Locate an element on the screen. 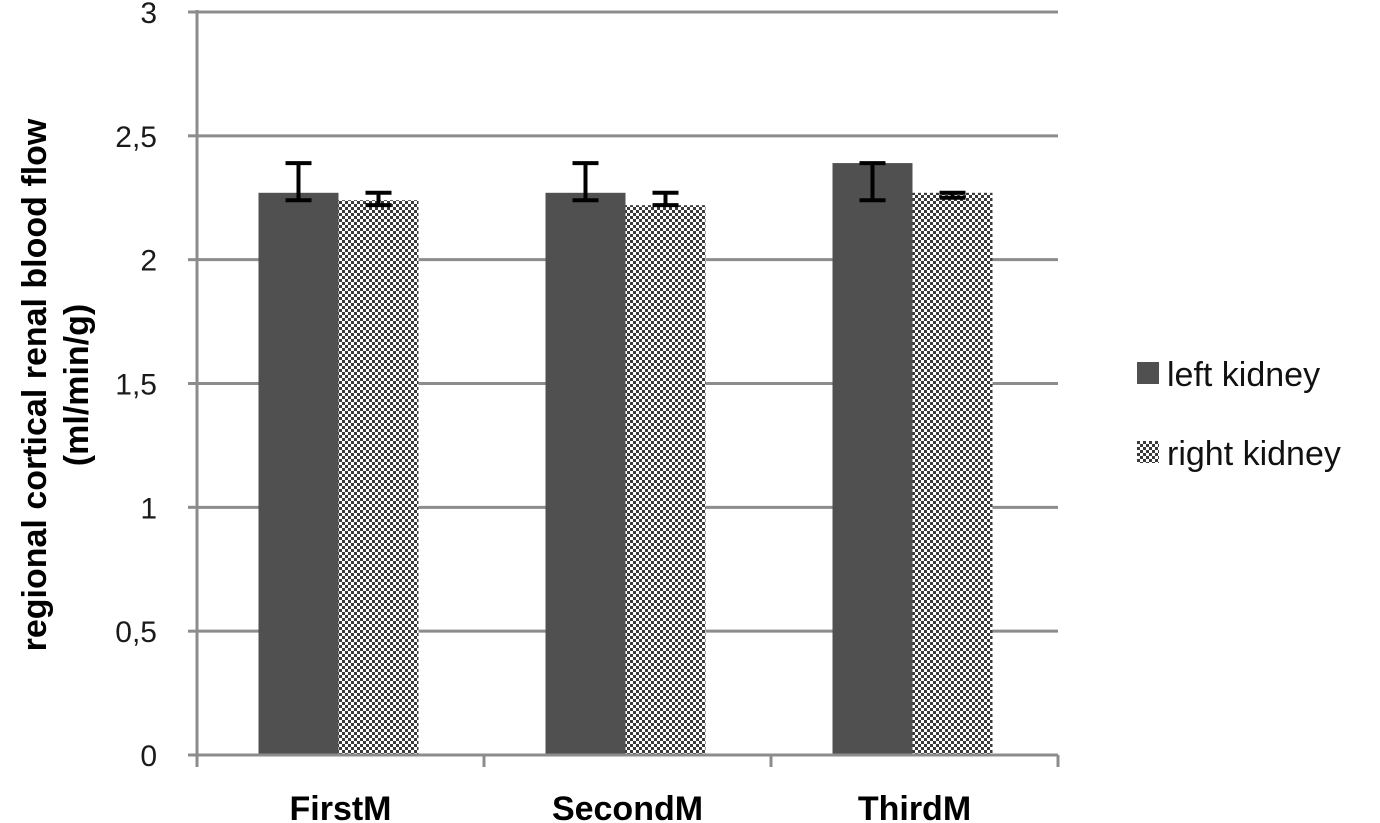 The image size is (1380, 823). y-tick-label: 2 is located at coordinates (148, 261).